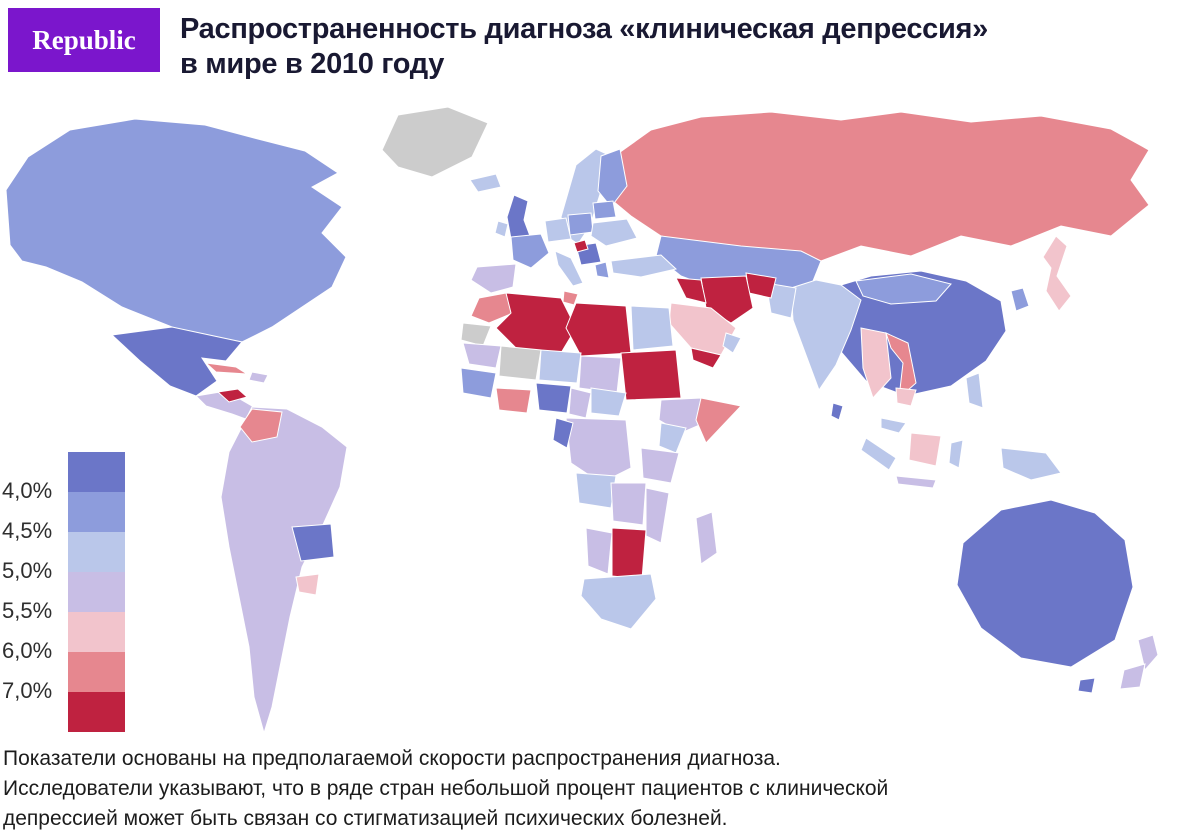  What do you see at coordinates (651, 375) in the screenshot?
I see `region-sudan` at bounding box center [651, 375].